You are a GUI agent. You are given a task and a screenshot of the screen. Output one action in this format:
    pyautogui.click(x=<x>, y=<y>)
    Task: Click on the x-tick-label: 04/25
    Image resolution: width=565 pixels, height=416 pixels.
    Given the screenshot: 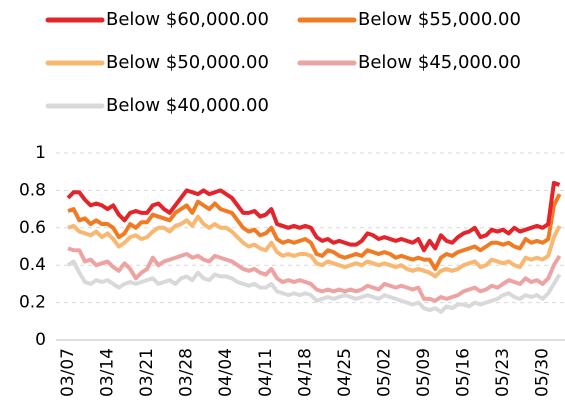 What is the action you would take?
    pyautogui.click(x=345, y=372)
    